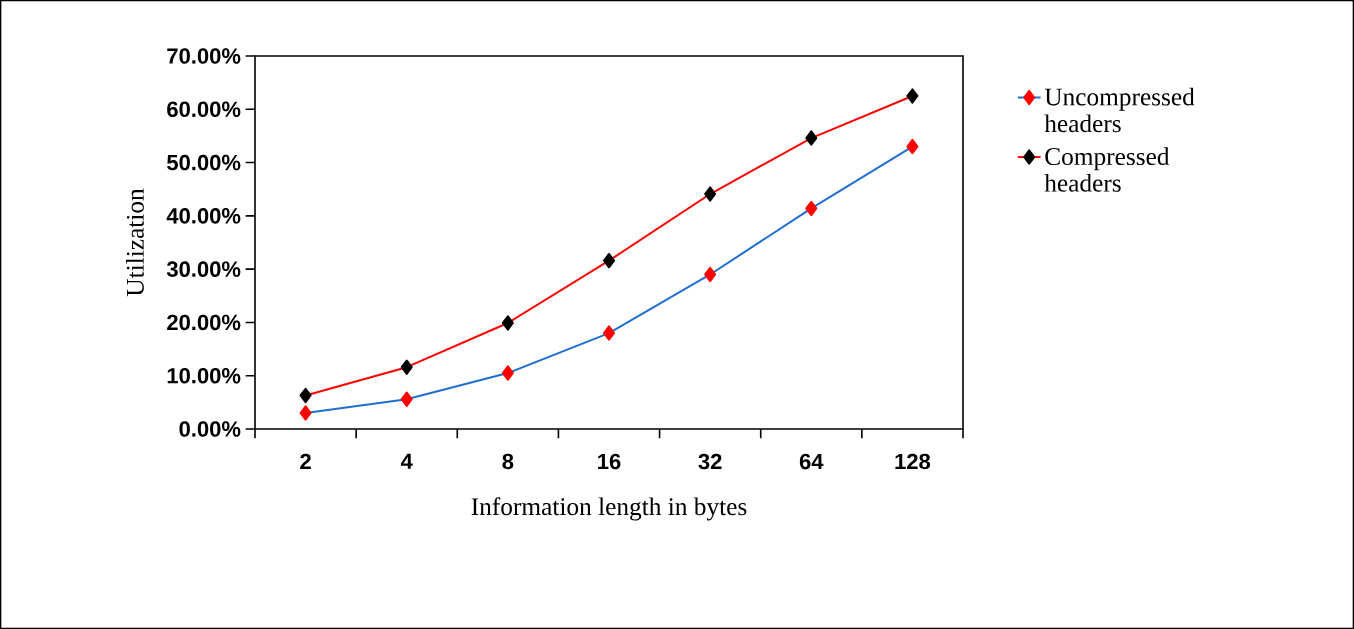 The width and height of the screenshot is (1354, 629). I want to click on x-tick-label: 4, so click(406, 461).